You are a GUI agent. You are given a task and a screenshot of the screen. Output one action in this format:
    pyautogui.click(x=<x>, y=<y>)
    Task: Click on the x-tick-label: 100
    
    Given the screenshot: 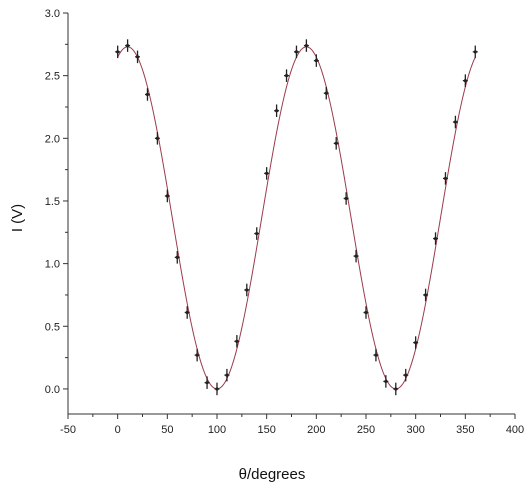 What is the action you would take?
    pyautogui.click(x=217, y=430)
    